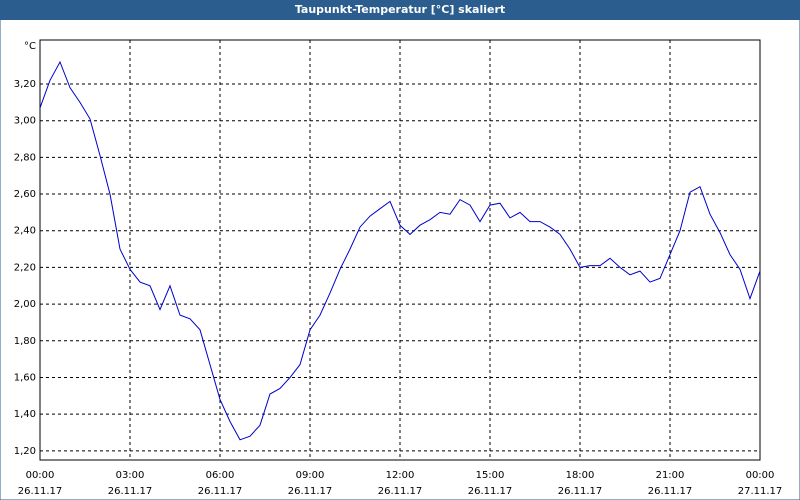 This screenshot has height=500, width=800. I want to click on x-tick-label: 27.11.17, so click(760, 491).